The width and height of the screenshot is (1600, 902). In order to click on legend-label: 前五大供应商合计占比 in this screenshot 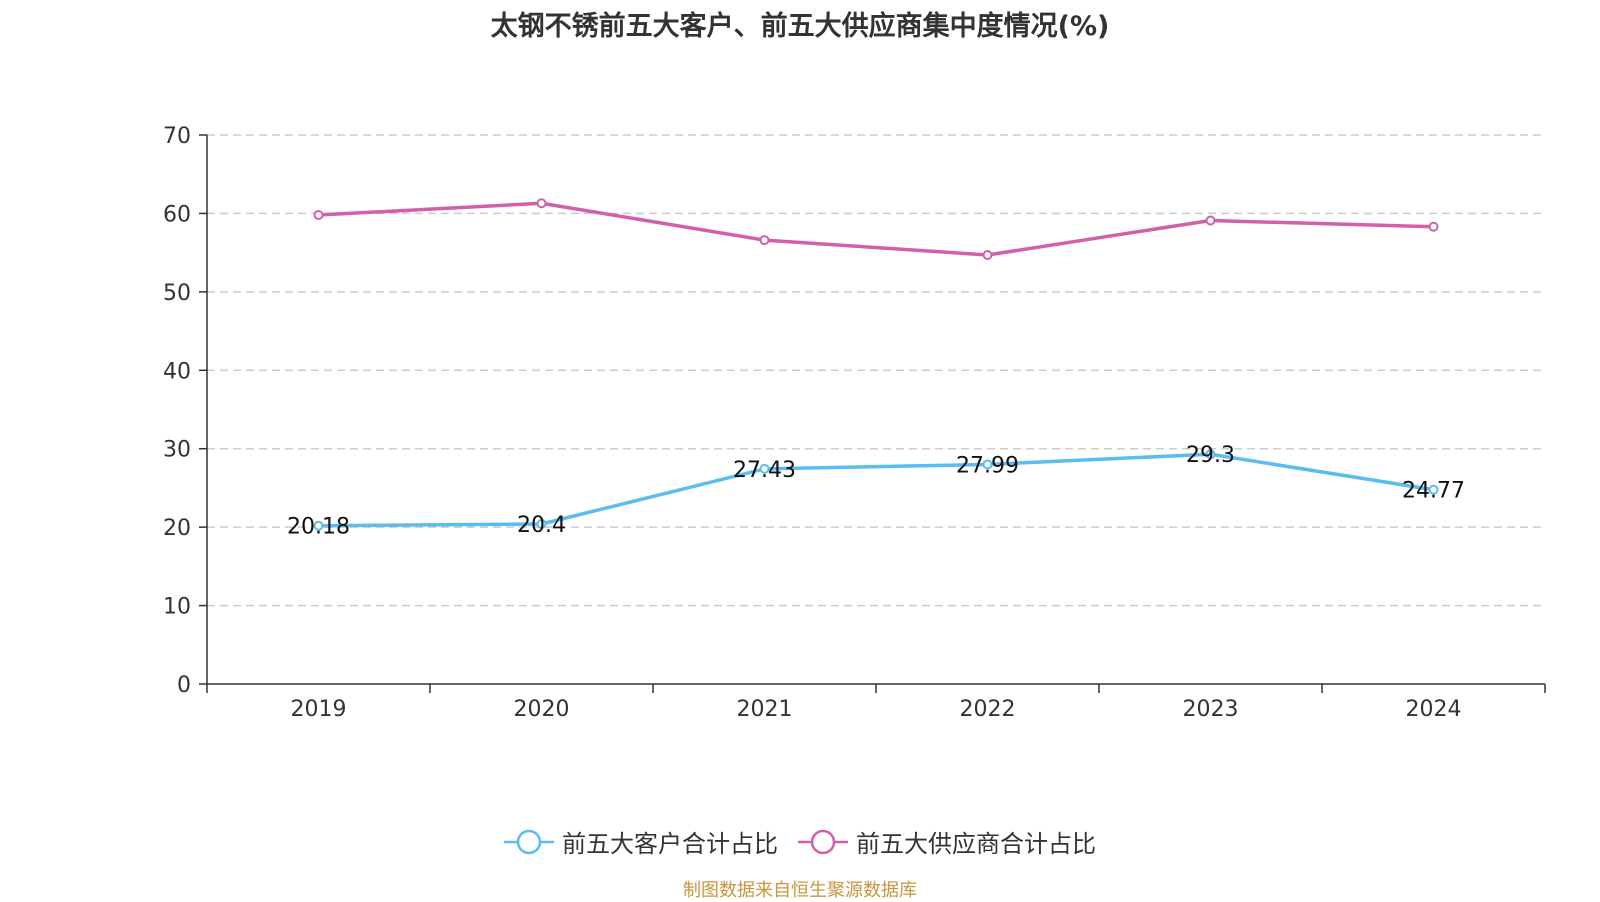, I will do `click(976, 844)`.